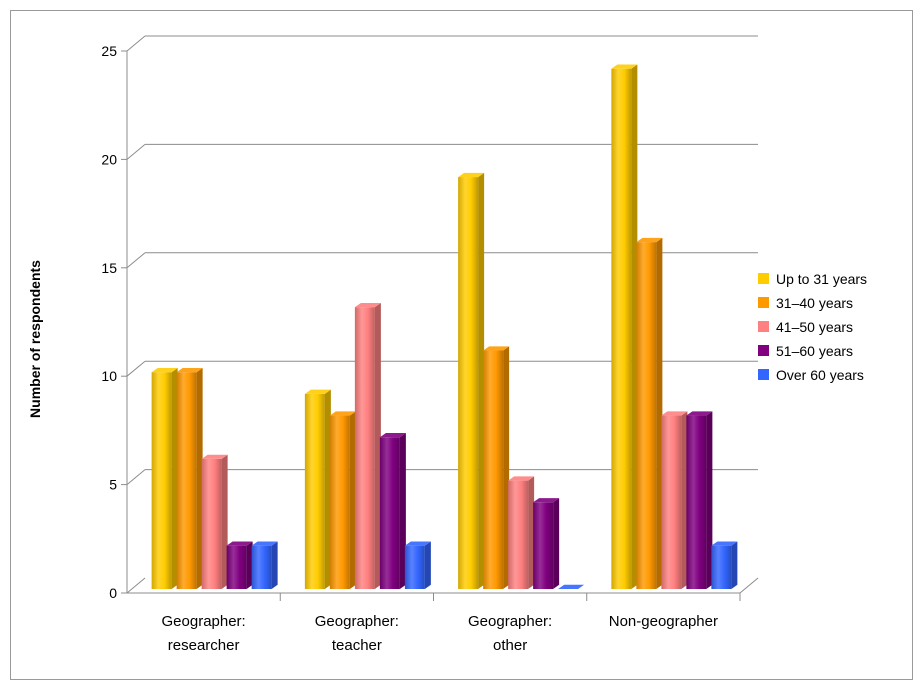 The width and height of the screenshot is (924, 684). What do you see at coordinates (113, 485) in the screenshot?
I see `y-tick-label: 5` at bounding box center [113, 485].